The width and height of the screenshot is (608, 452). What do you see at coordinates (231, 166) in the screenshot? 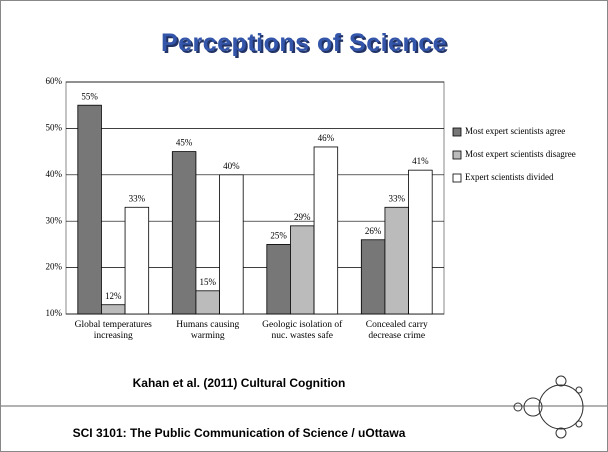
I see `data-label: 40%` at bounding box center [231, 166].